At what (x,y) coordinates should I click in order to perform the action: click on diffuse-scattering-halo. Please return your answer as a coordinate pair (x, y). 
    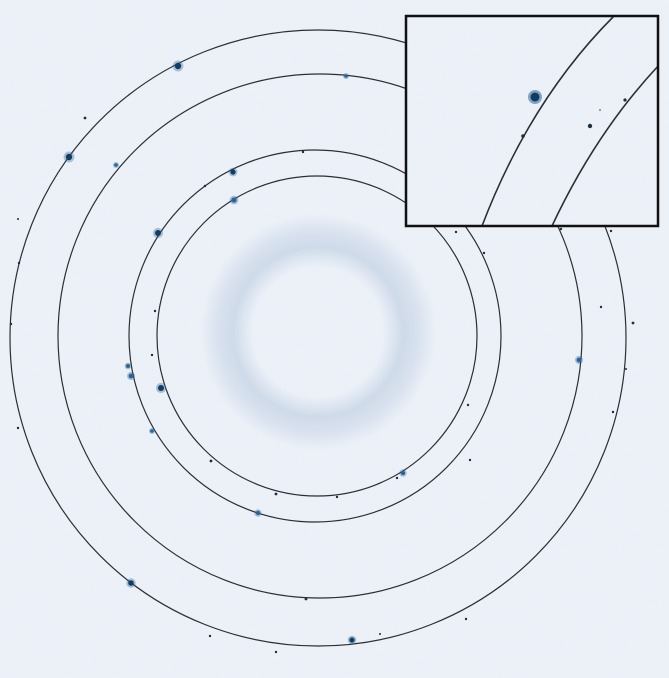
    Looking at the image, I should click on (318, 332).